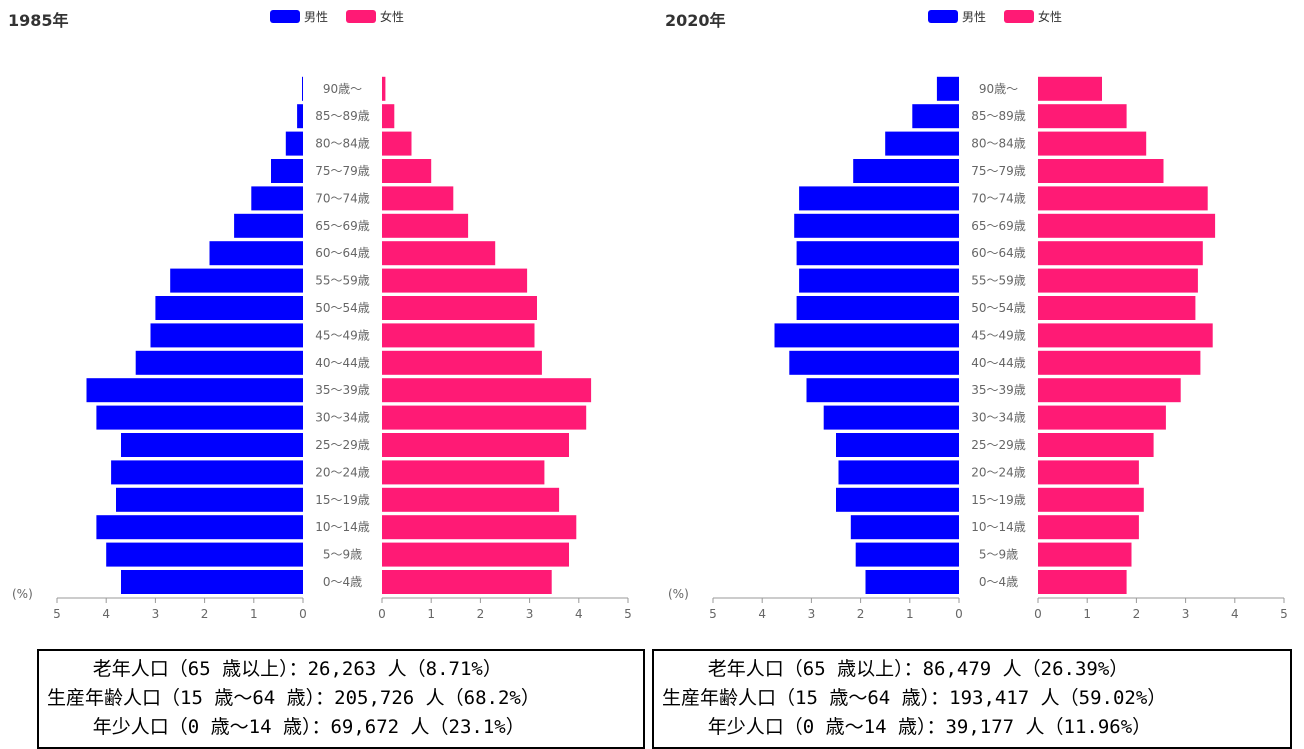  Describe the element at coordinates (995, 16) in the screenshot. I see `legend-2020: 男性 女性` at that location.